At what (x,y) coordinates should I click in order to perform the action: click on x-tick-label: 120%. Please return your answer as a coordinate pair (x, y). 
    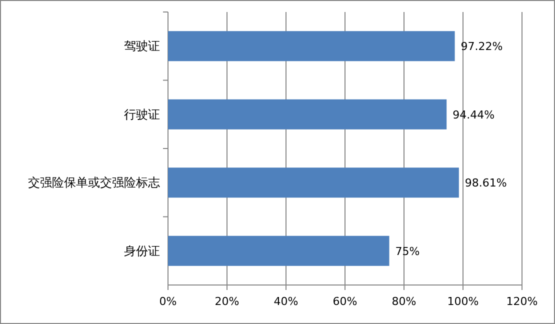
    Looking at the image, I should click on (522, 301).